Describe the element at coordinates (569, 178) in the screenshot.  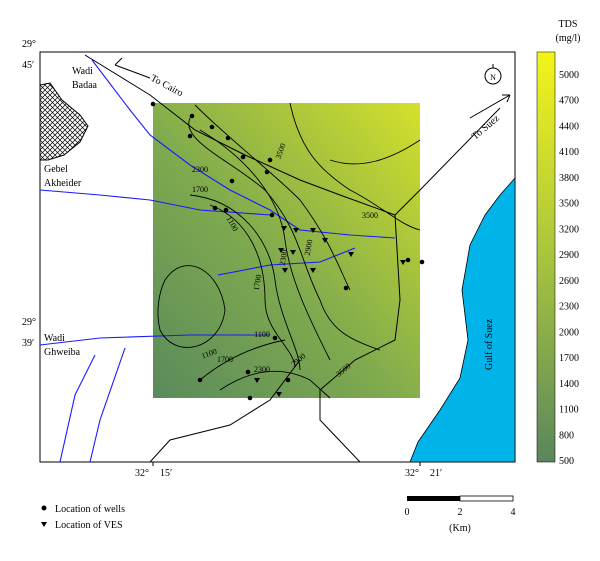
I see `colorbar-label: 3800` at that location.